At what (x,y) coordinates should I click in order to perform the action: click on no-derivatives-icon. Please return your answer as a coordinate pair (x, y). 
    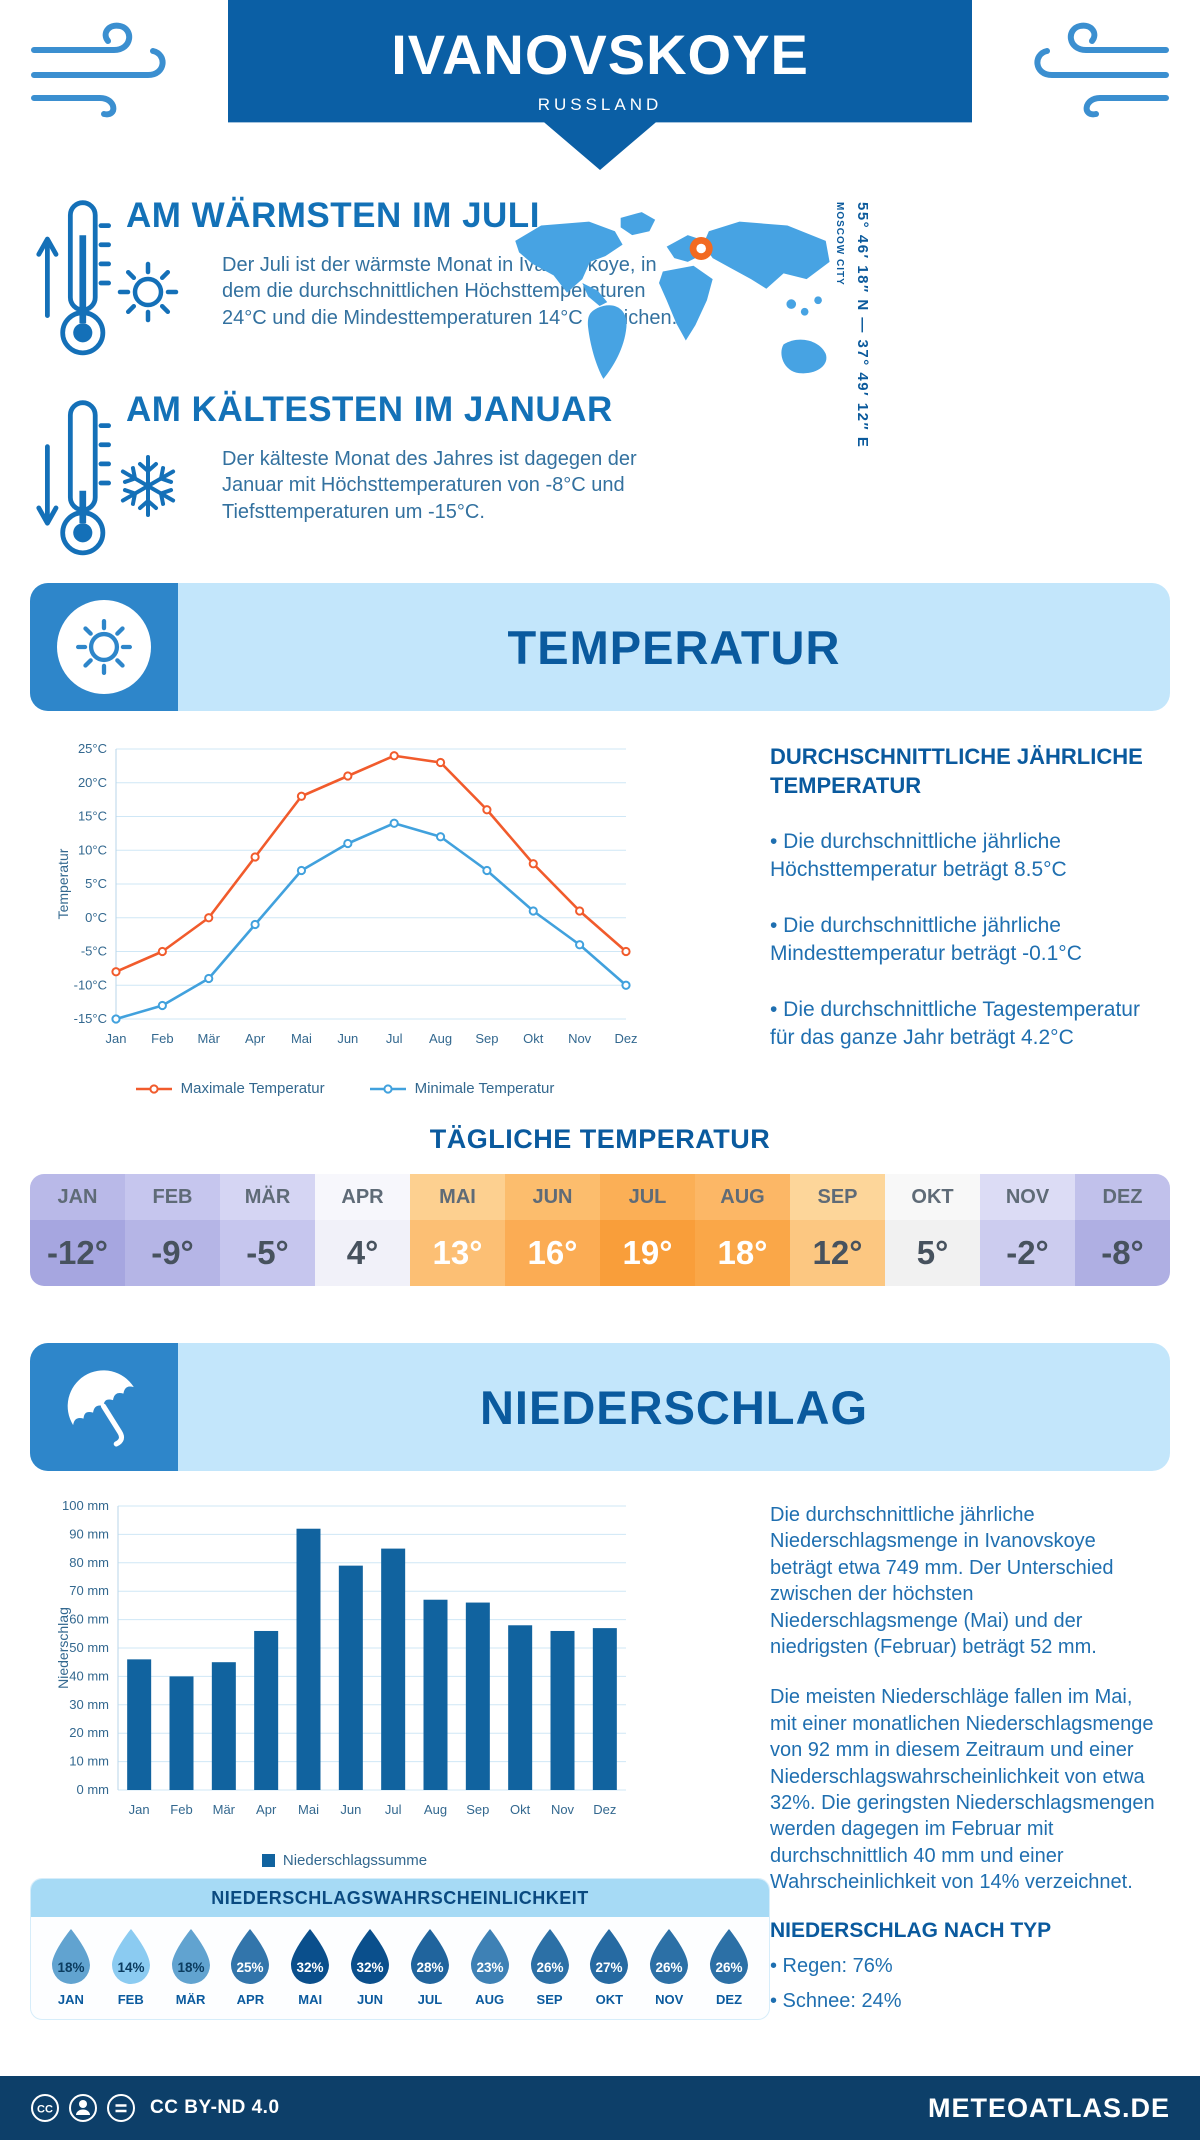
    Looking at the image, I should click on (121, 2108).